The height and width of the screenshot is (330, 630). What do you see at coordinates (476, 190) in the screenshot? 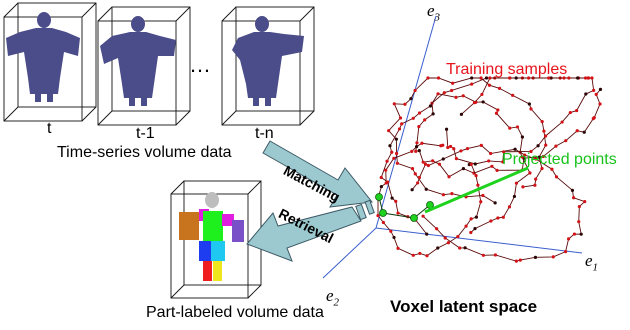
I see `projected-points-pointer` at bounding box center [476, 190].